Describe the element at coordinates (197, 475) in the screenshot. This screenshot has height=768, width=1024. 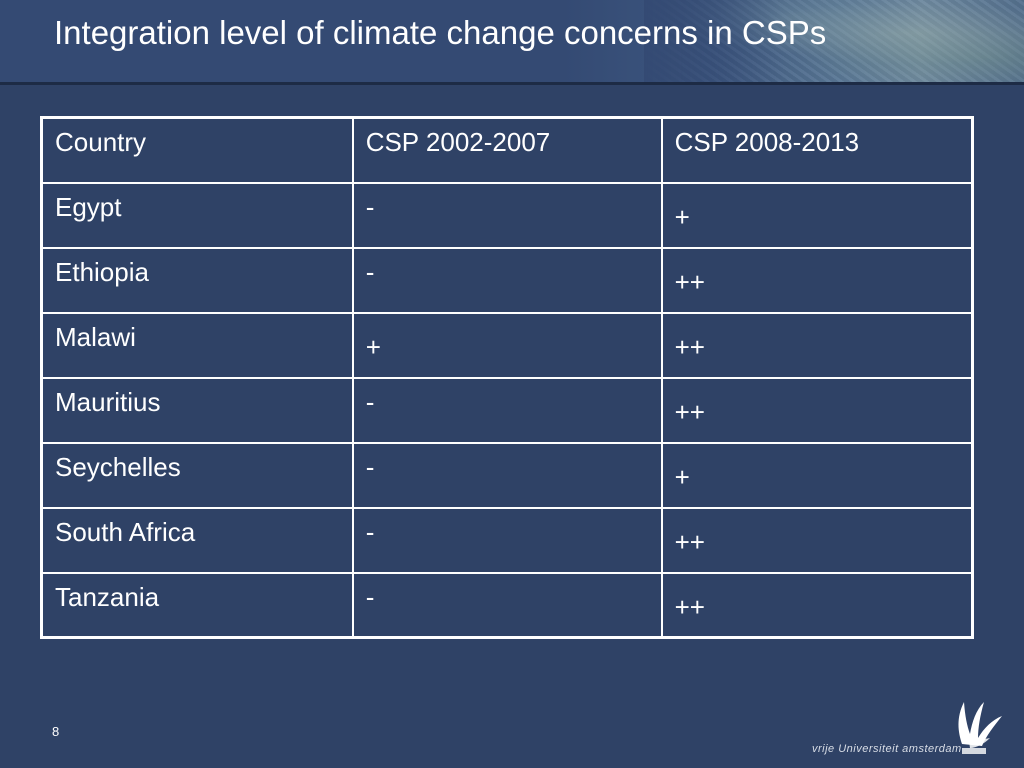
I see `country-cell: Seychelles` at that location.